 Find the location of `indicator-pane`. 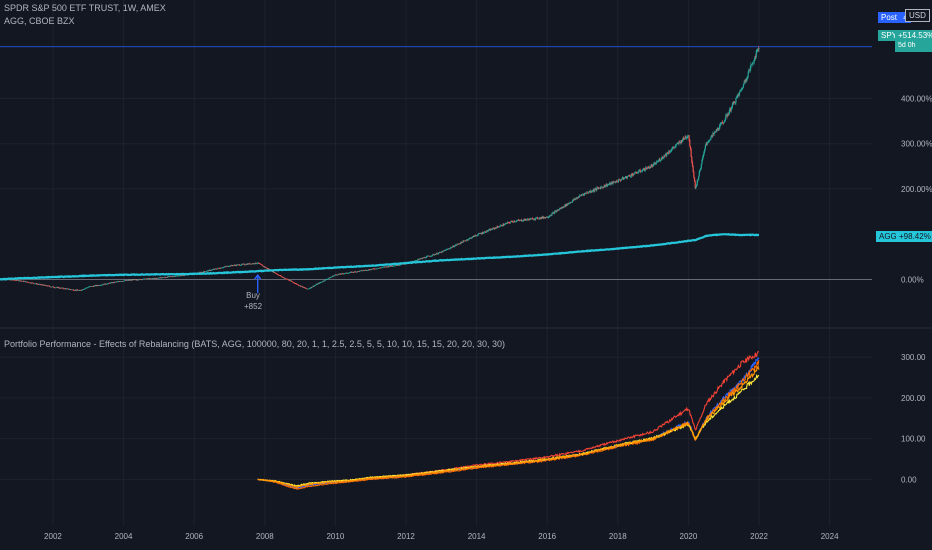

indicator-pane is located at coordinates (508, 420).